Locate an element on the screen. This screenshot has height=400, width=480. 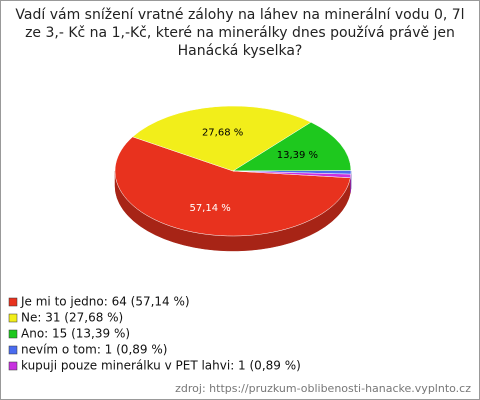
data-label: 13,39 % is located at coordinates (297, 155).